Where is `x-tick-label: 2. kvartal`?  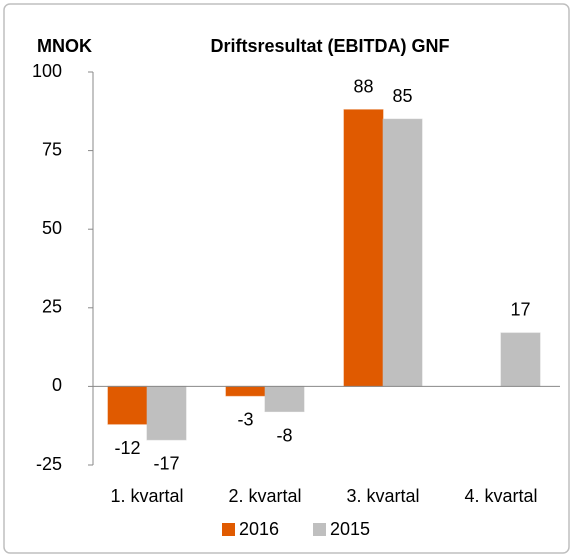 x-tick-label: 2. kvartal is located at coordinates (264, 496).